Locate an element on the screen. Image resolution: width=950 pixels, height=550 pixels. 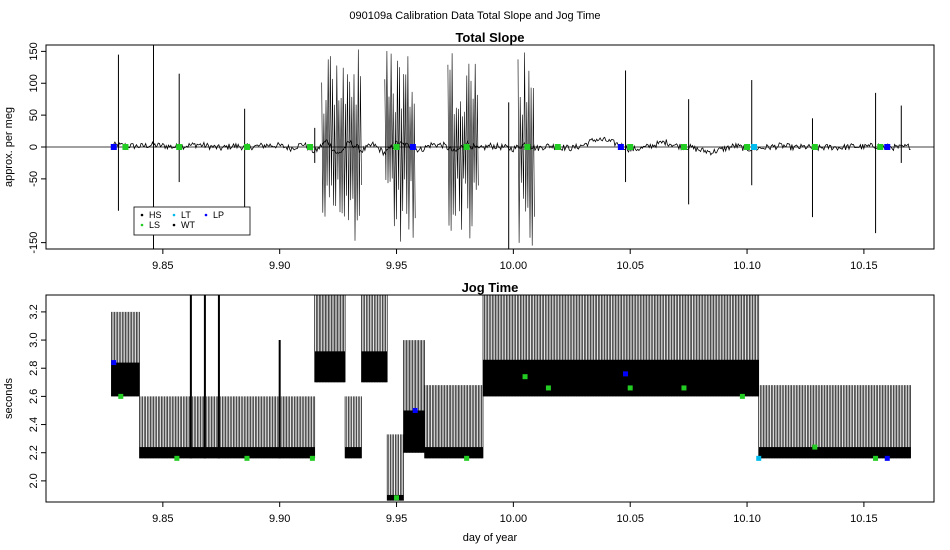
y-tick-label: 100 is located at coordinates (34, 83).